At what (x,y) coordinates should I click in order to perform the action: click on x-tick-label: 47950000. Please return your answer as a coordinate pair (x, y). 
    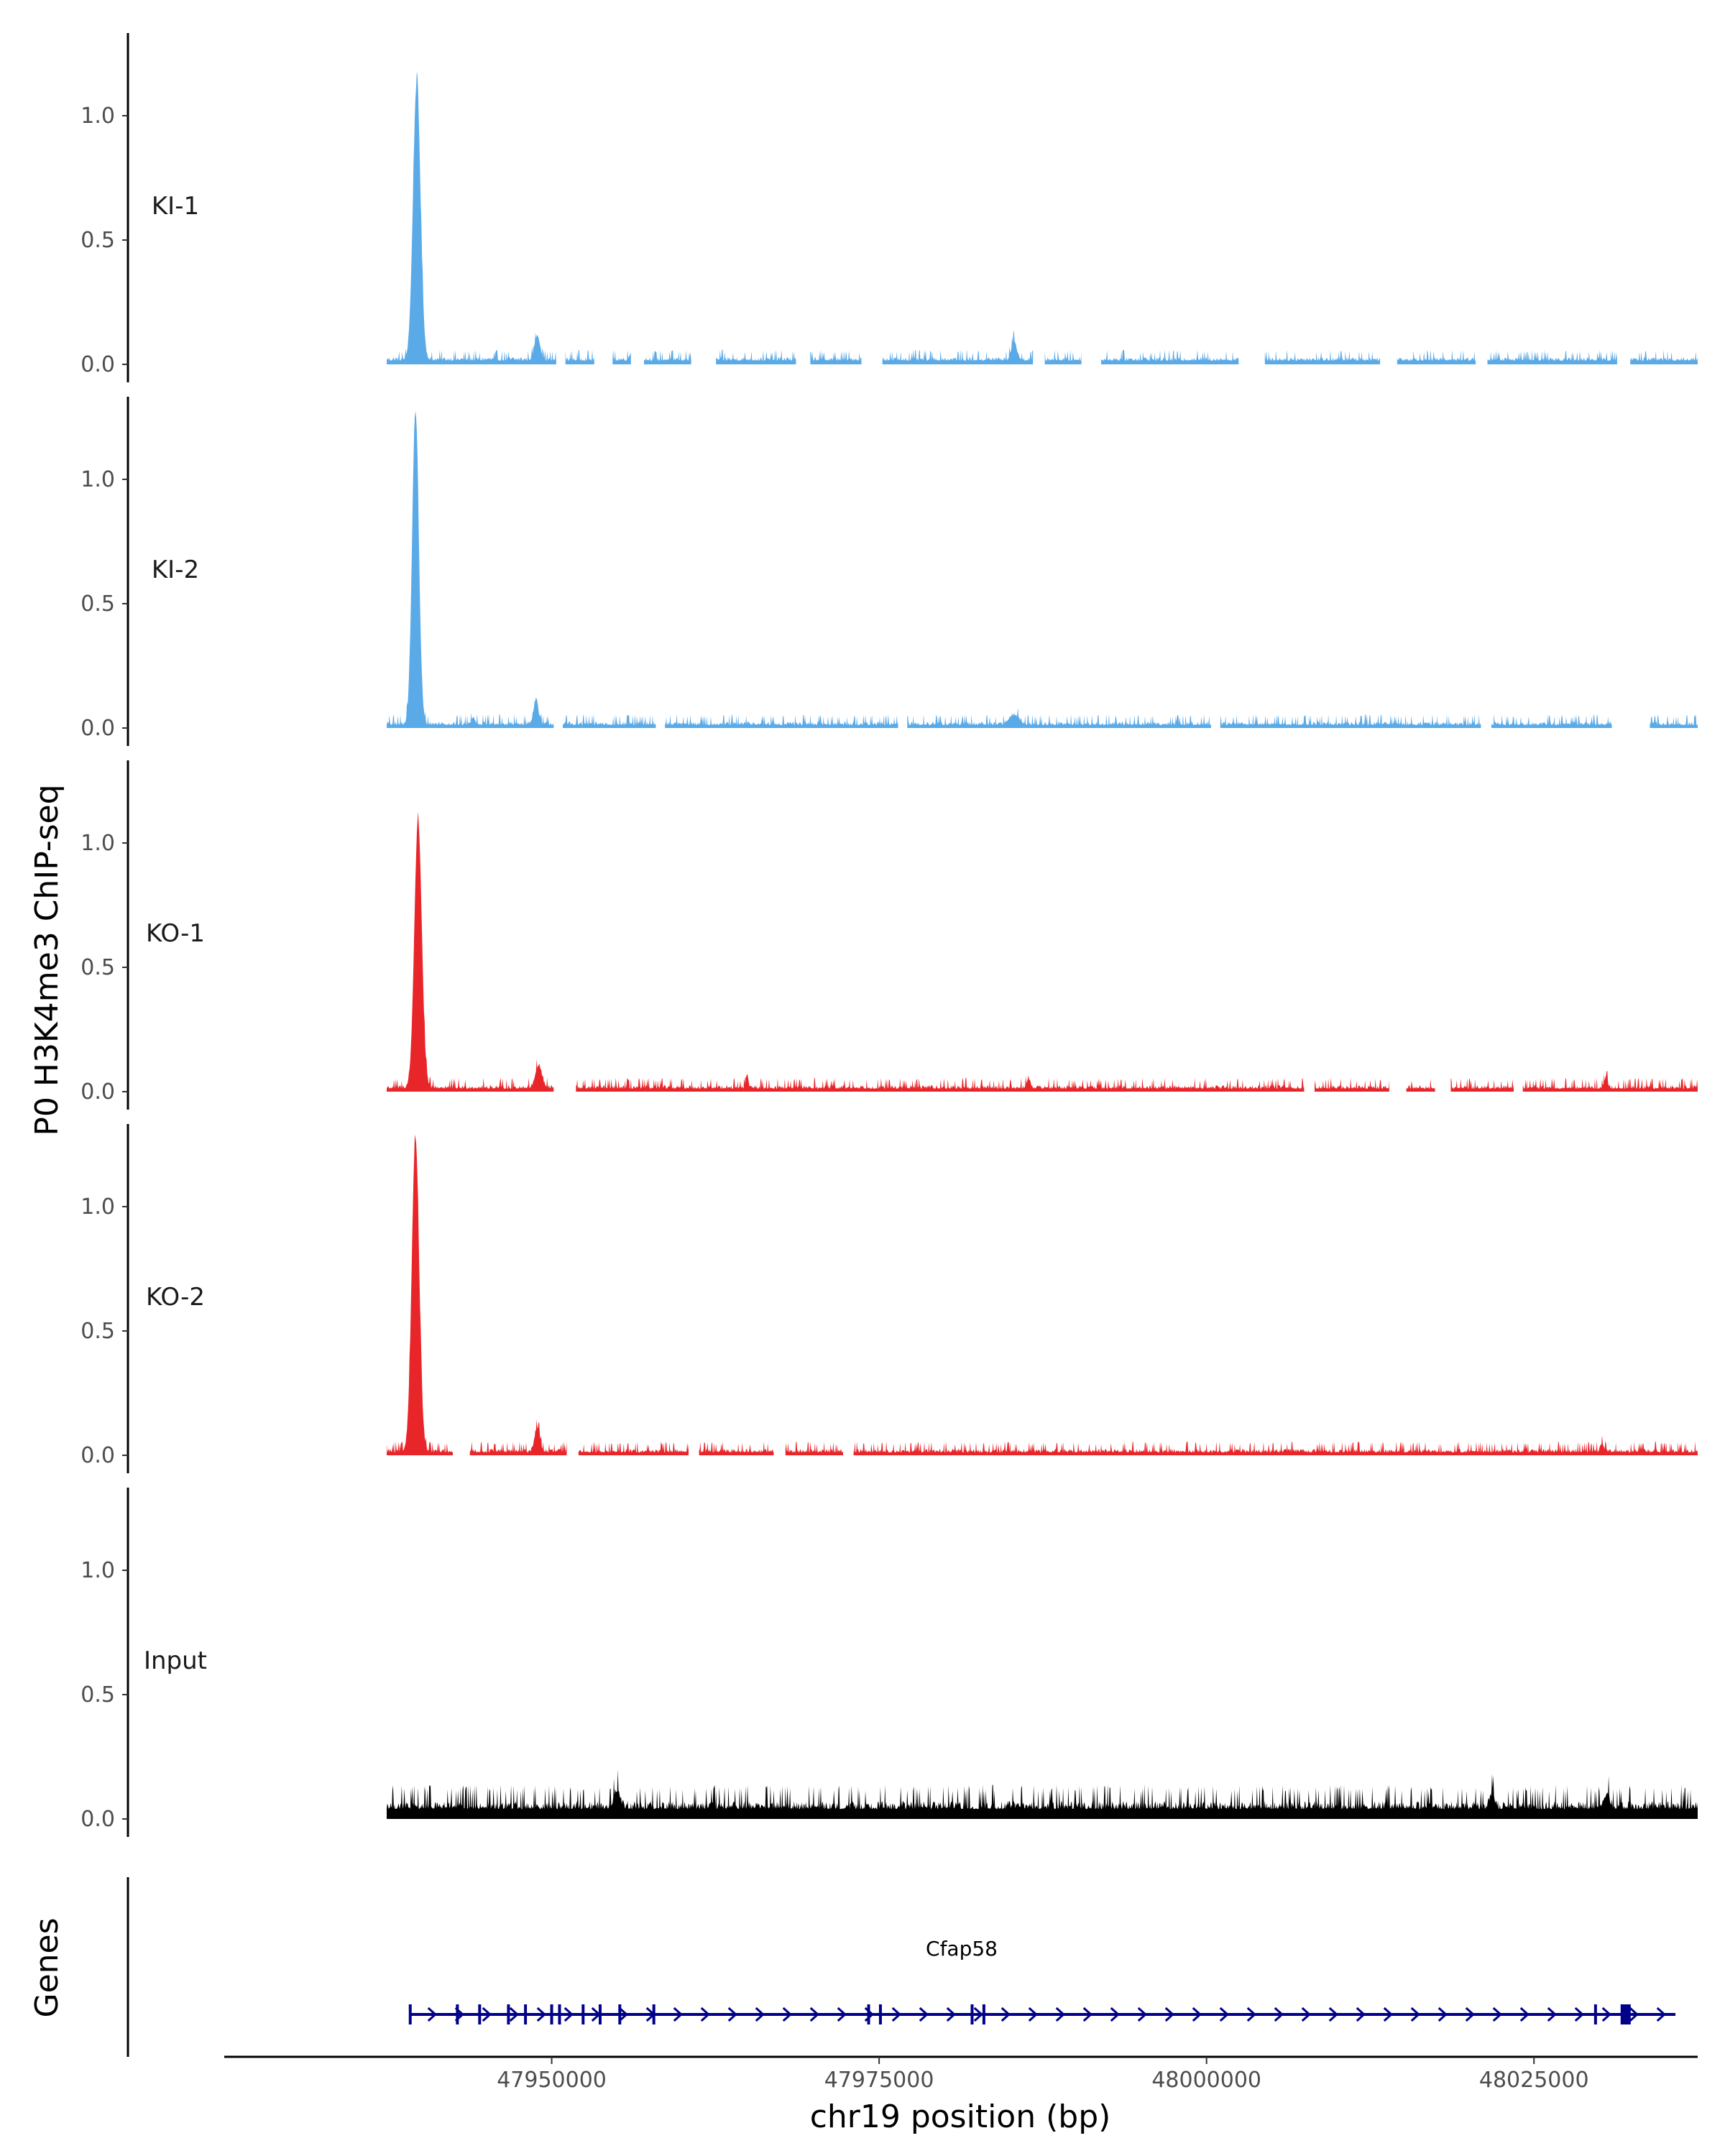
    Looking at the image, I should click on (552, 2080).